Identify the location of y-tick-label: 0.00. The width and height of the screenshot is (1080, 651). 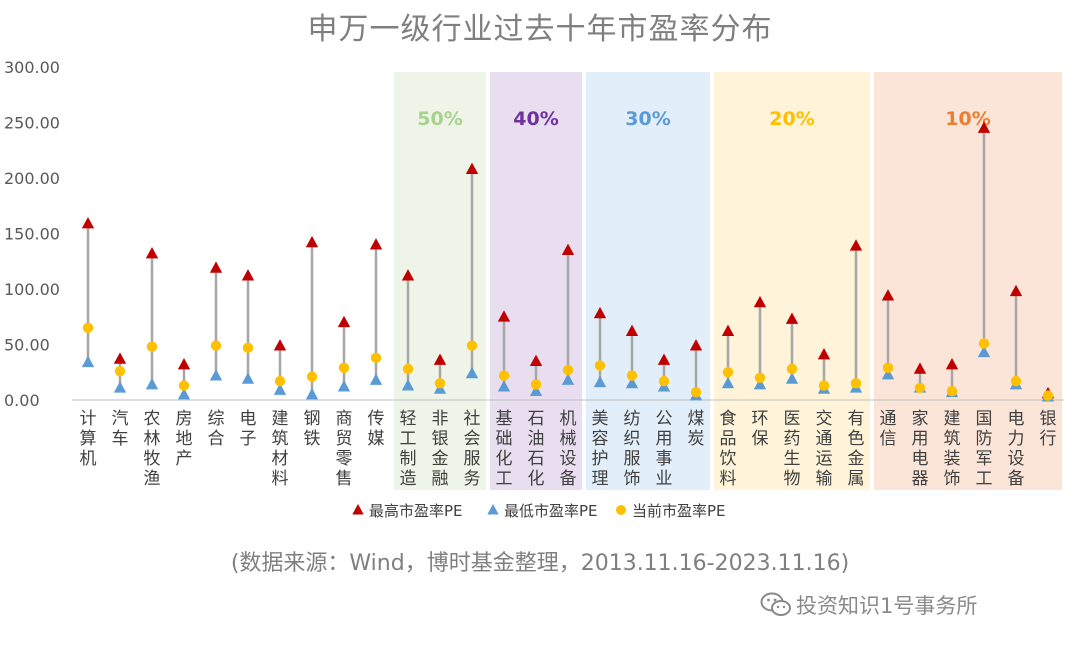
(22, 400).